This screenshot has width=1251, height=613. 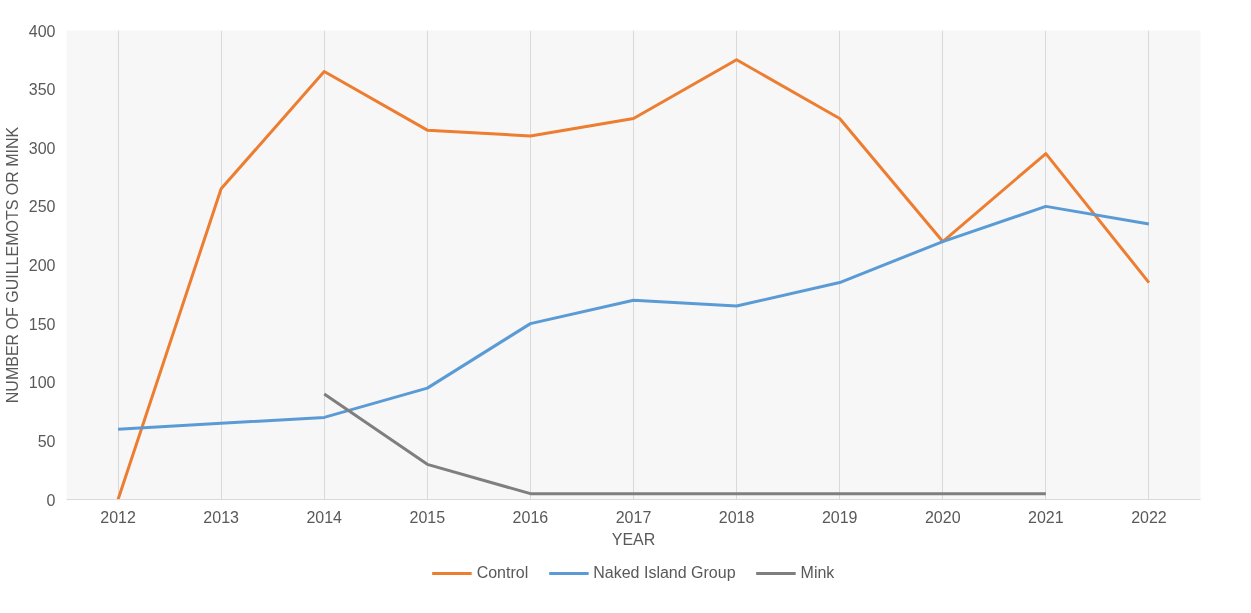 I want to click on x-tick-label: 2019, so click(x=839, y=517).